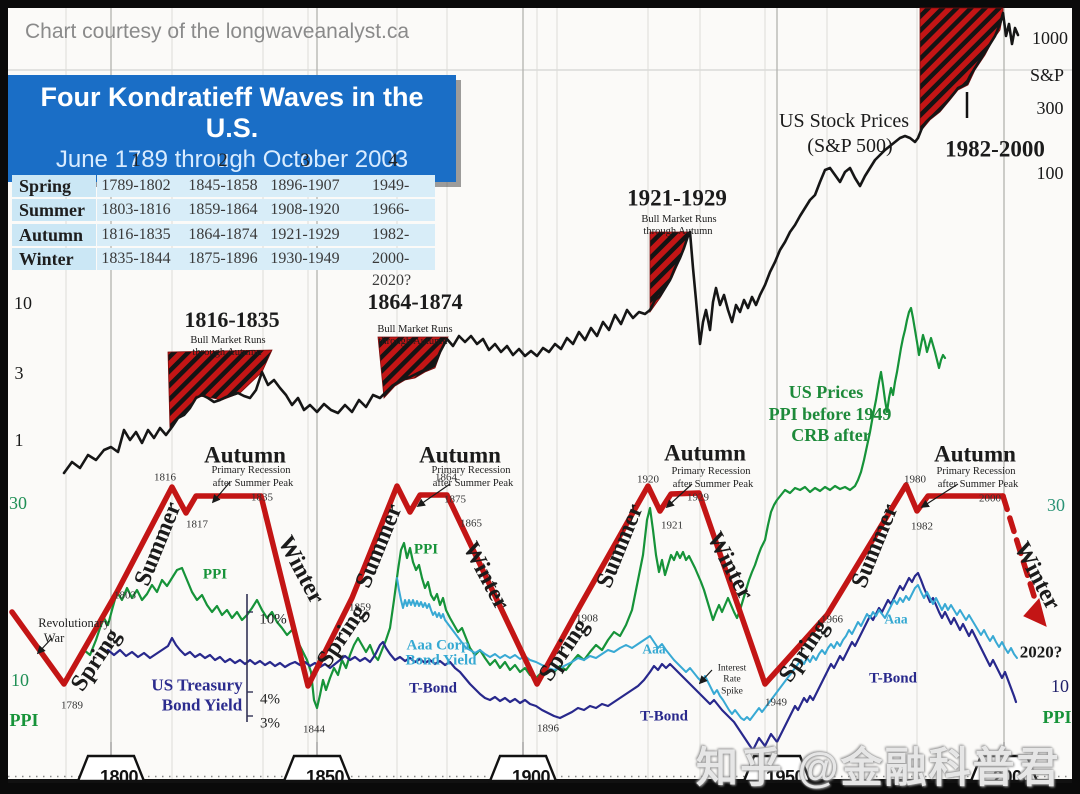 This screenshot has height=794, width=1080. Describe the element at coordinates (74, 622) in the screenshot. I see `annotation-label: Revolutionary` at that location.